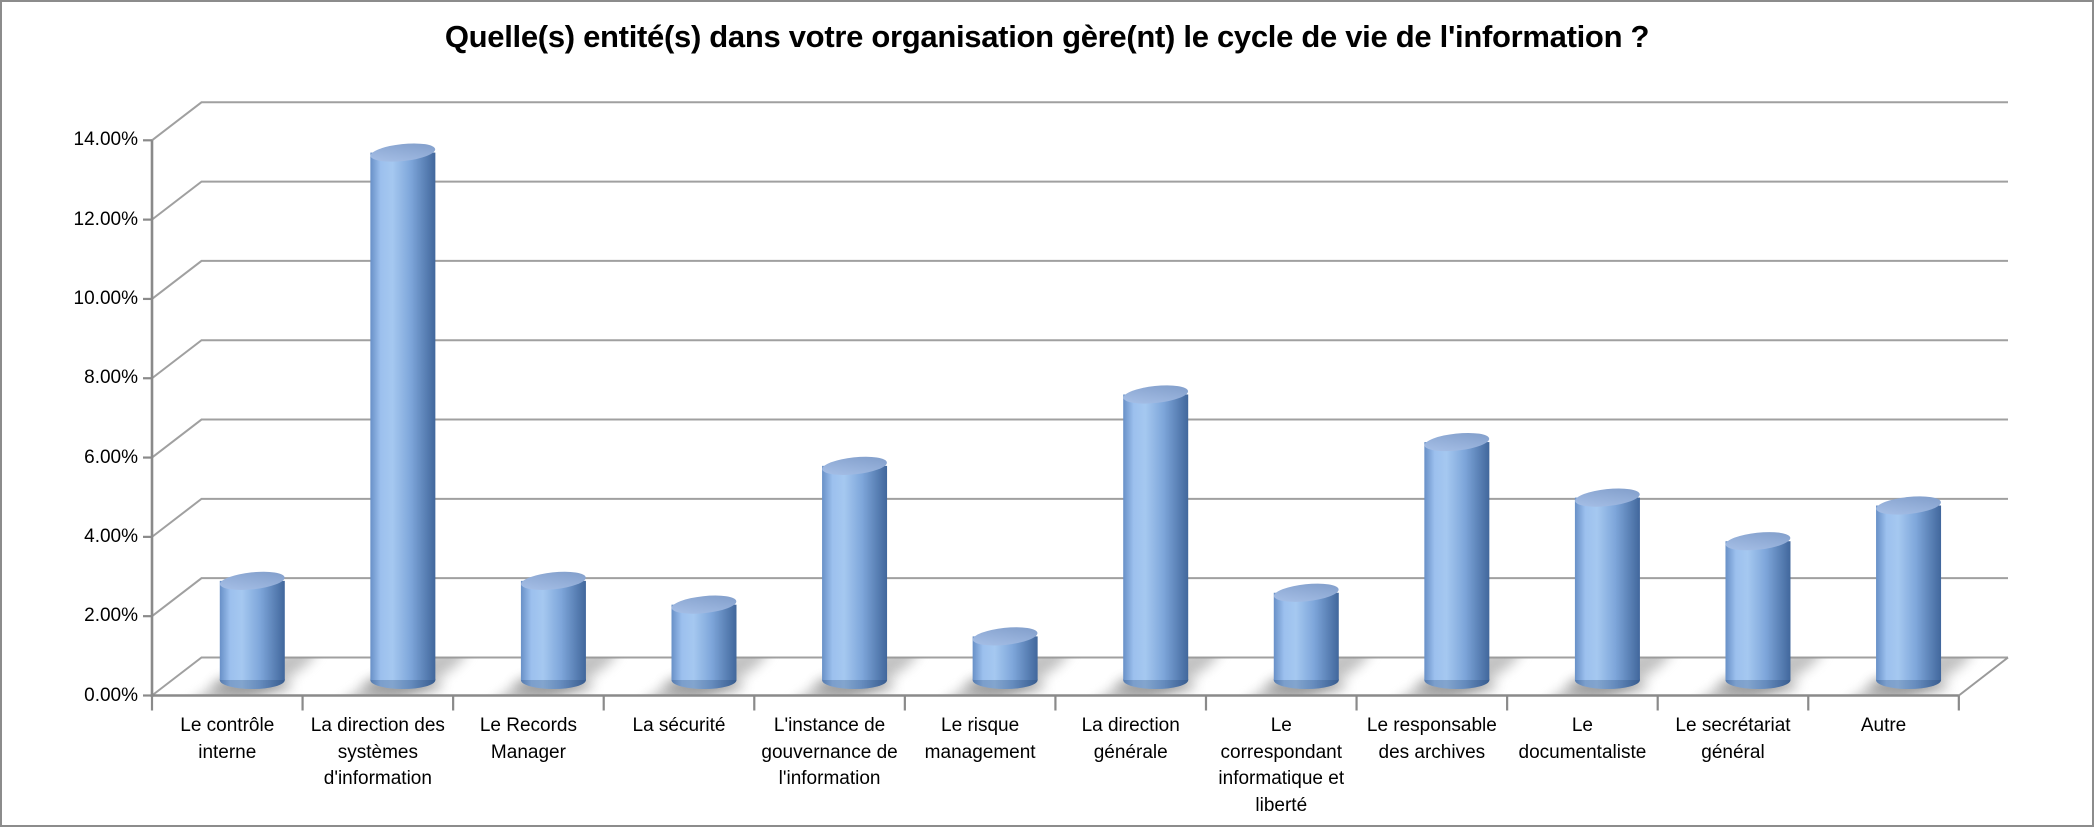  Describe the element at coordinates (528, 739) in the screenshot. I see `category-label-3: Le Records Manager` at that location.